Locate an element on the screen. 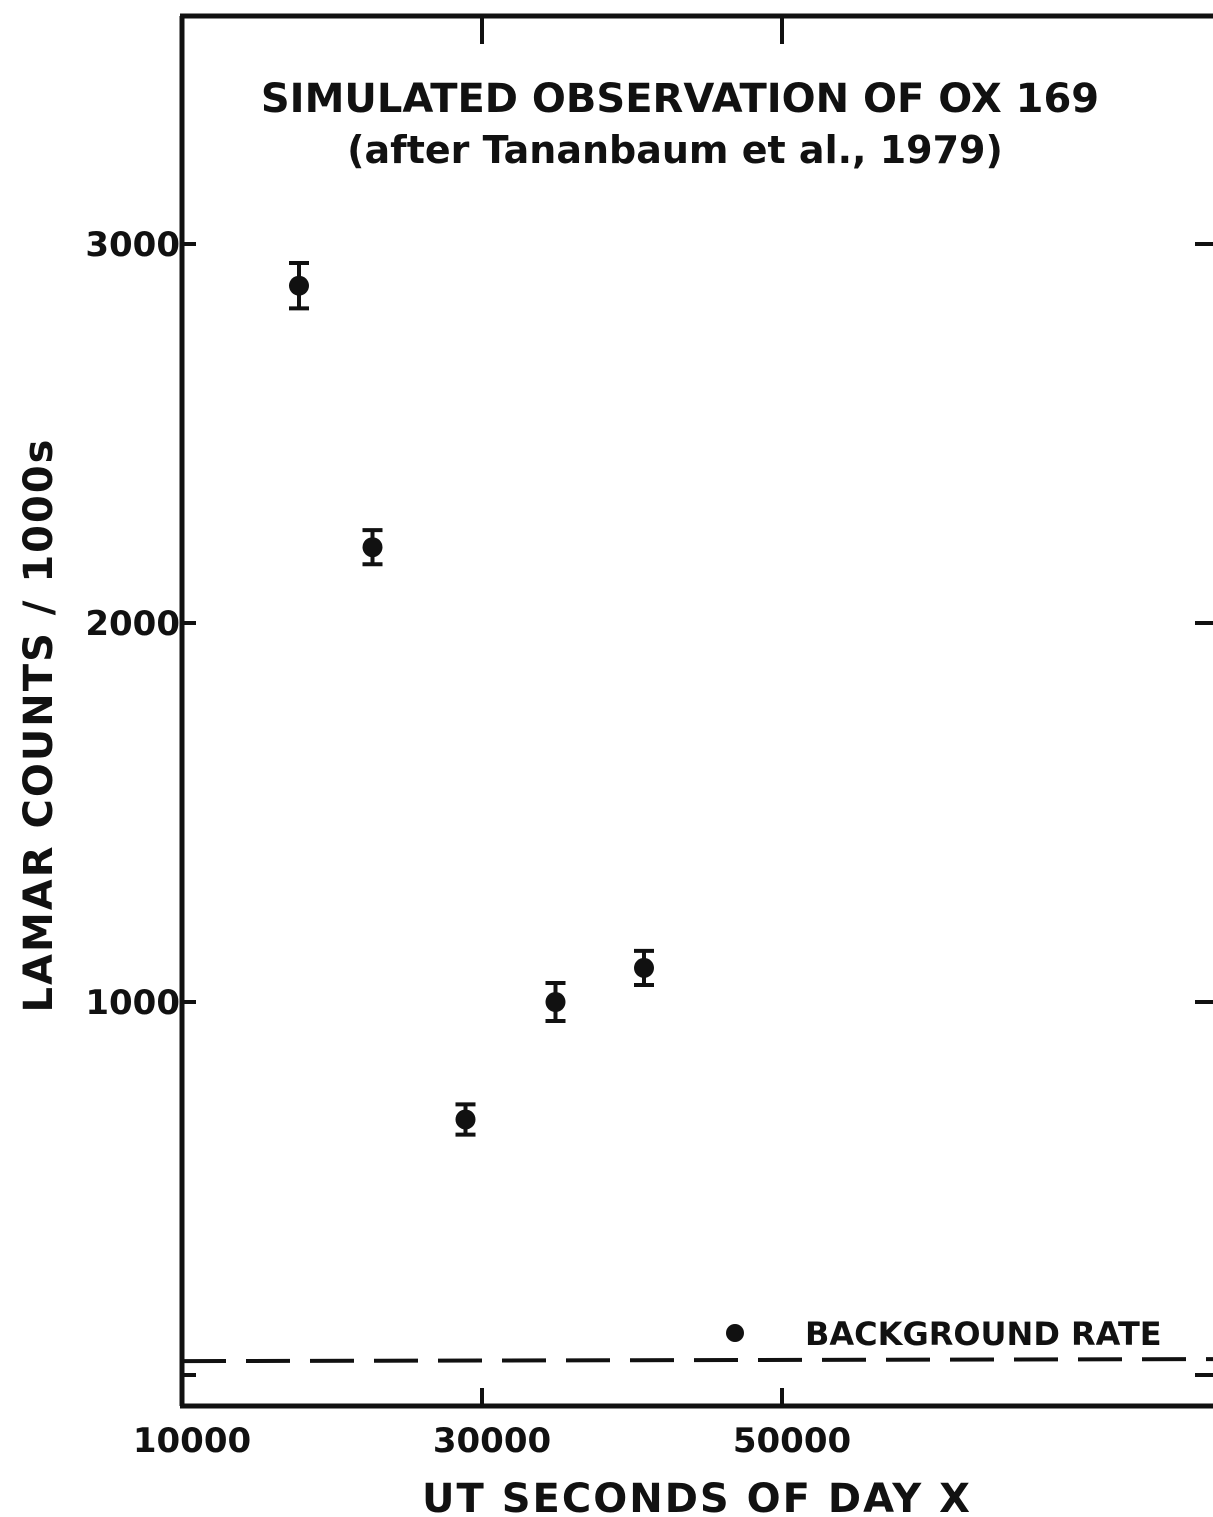 The image size is (1213, 1517). y-axis-label: LAMAR COUNTS / 1000s is located at coordinates (39, 725).